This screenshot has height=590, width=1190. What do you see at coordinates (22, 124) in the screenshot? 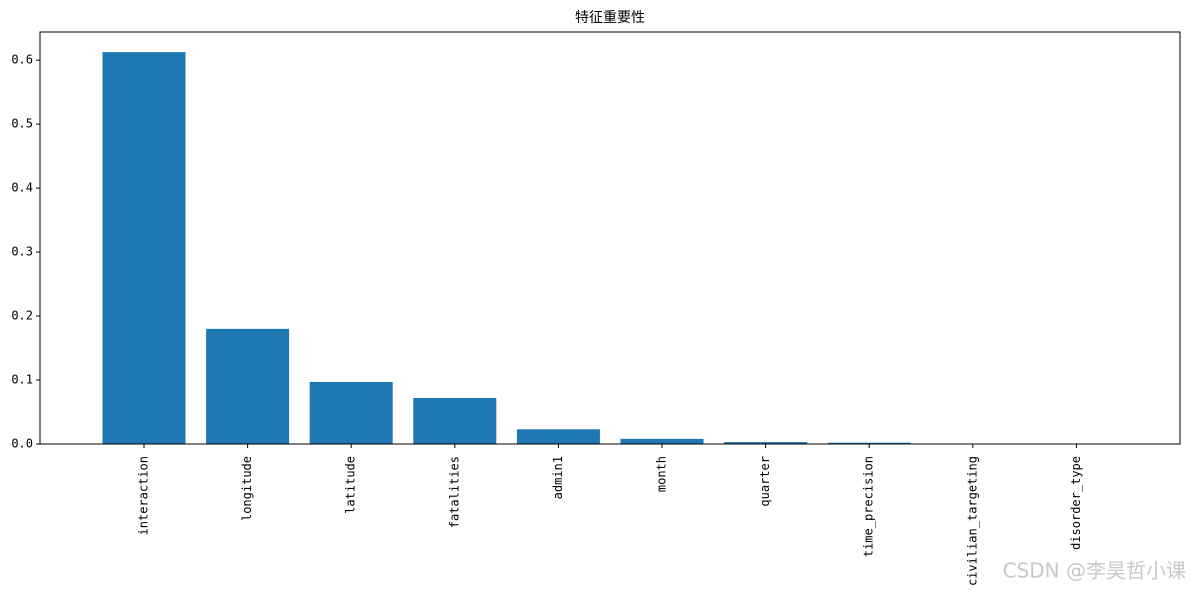
I see `y-tick-label: 0.5` at bounding box center [22, 124].